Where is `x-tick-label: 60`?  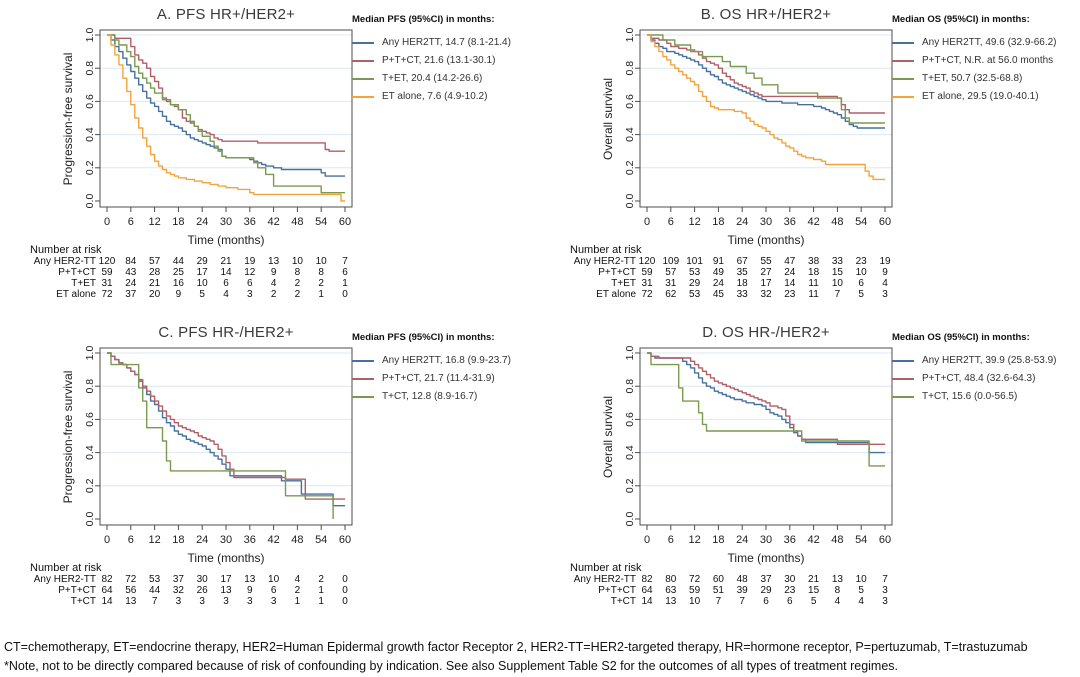
x-tick-label: 60 is located at coordinates (885, 222).